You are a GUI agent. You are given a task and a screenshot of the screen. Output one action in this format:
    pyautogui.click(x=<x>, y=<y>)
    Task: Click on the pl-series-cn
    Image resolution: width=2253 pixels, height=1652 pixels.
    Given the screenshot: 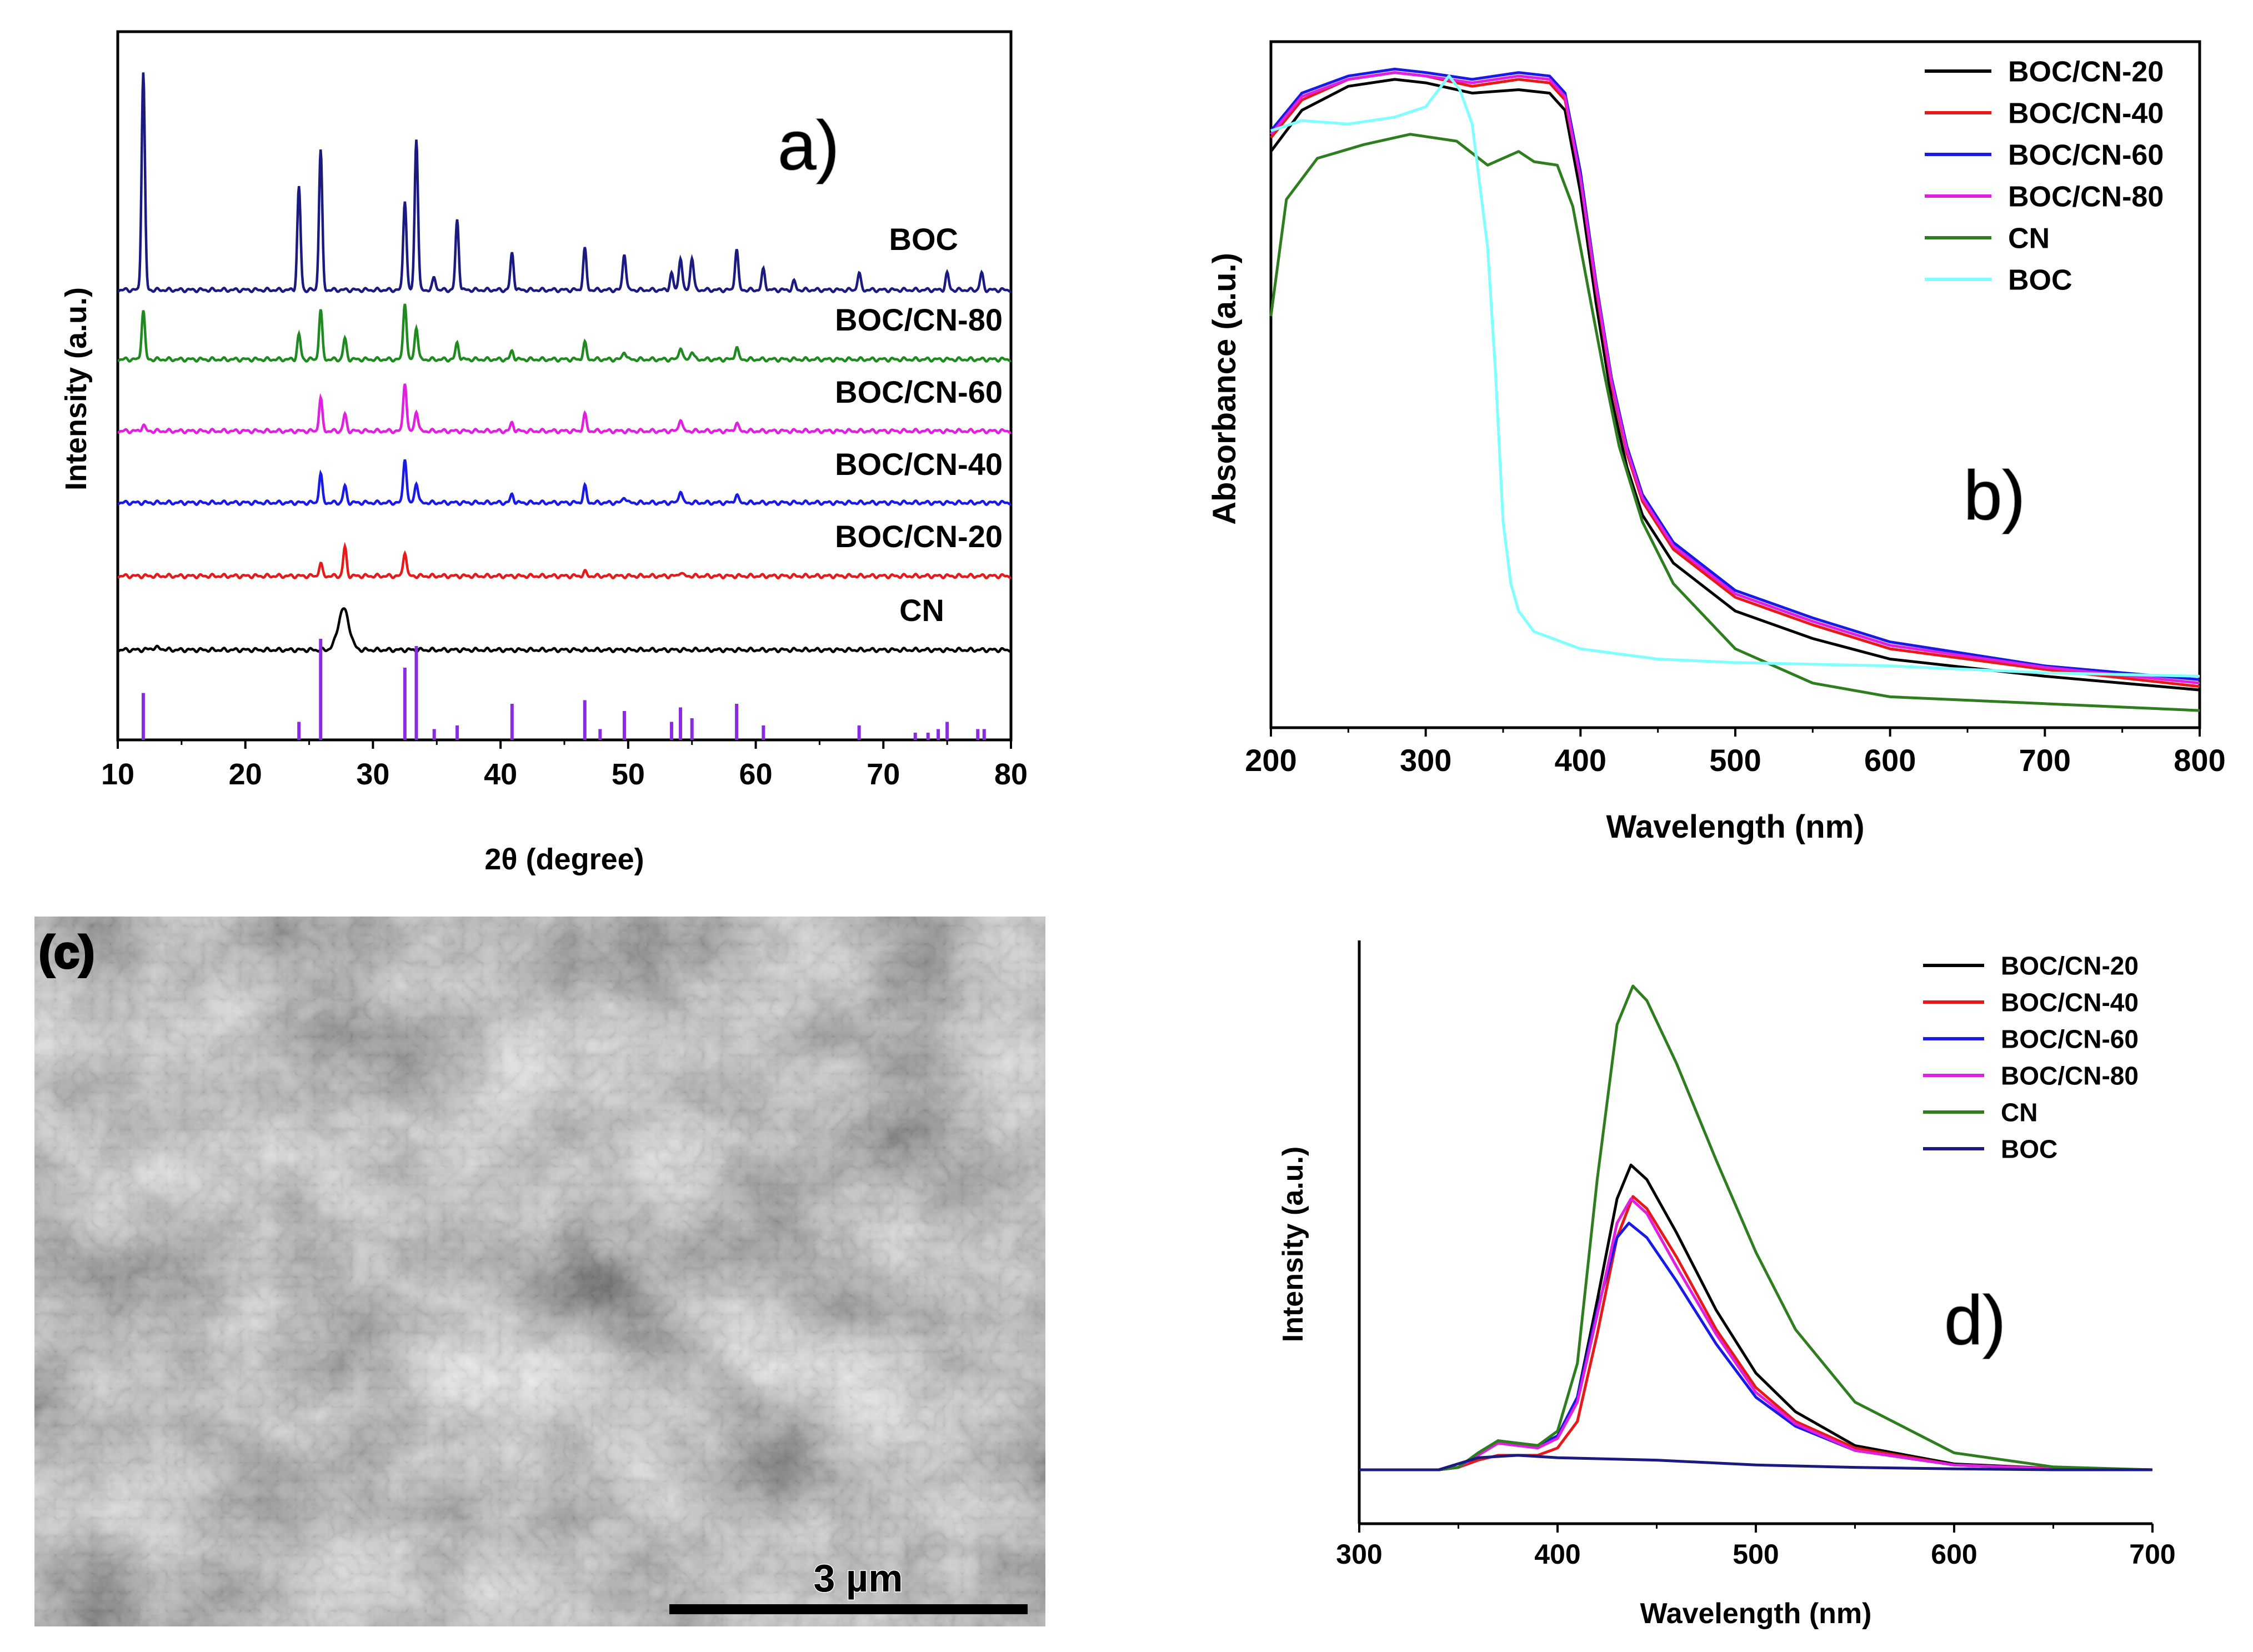 What is the action you would take?
    pyautogui.click(x=1756, y=1227)
    